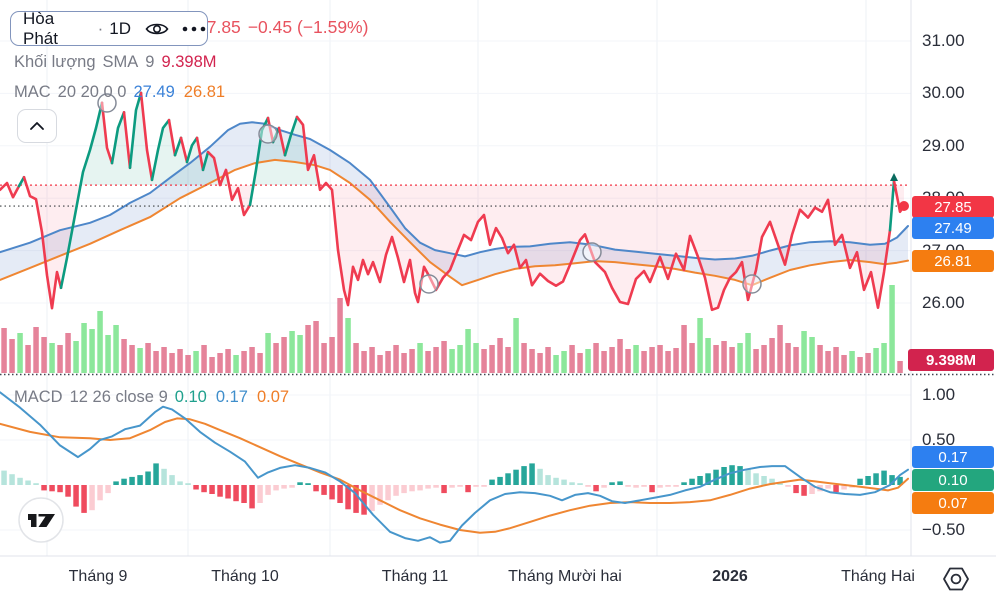 This screenshot has width=996, height=602. What do you see at coordinates (953, 503) in the screenshot?
I see `macd-signal-badge: 0.07` at bounding box center [953, 503].